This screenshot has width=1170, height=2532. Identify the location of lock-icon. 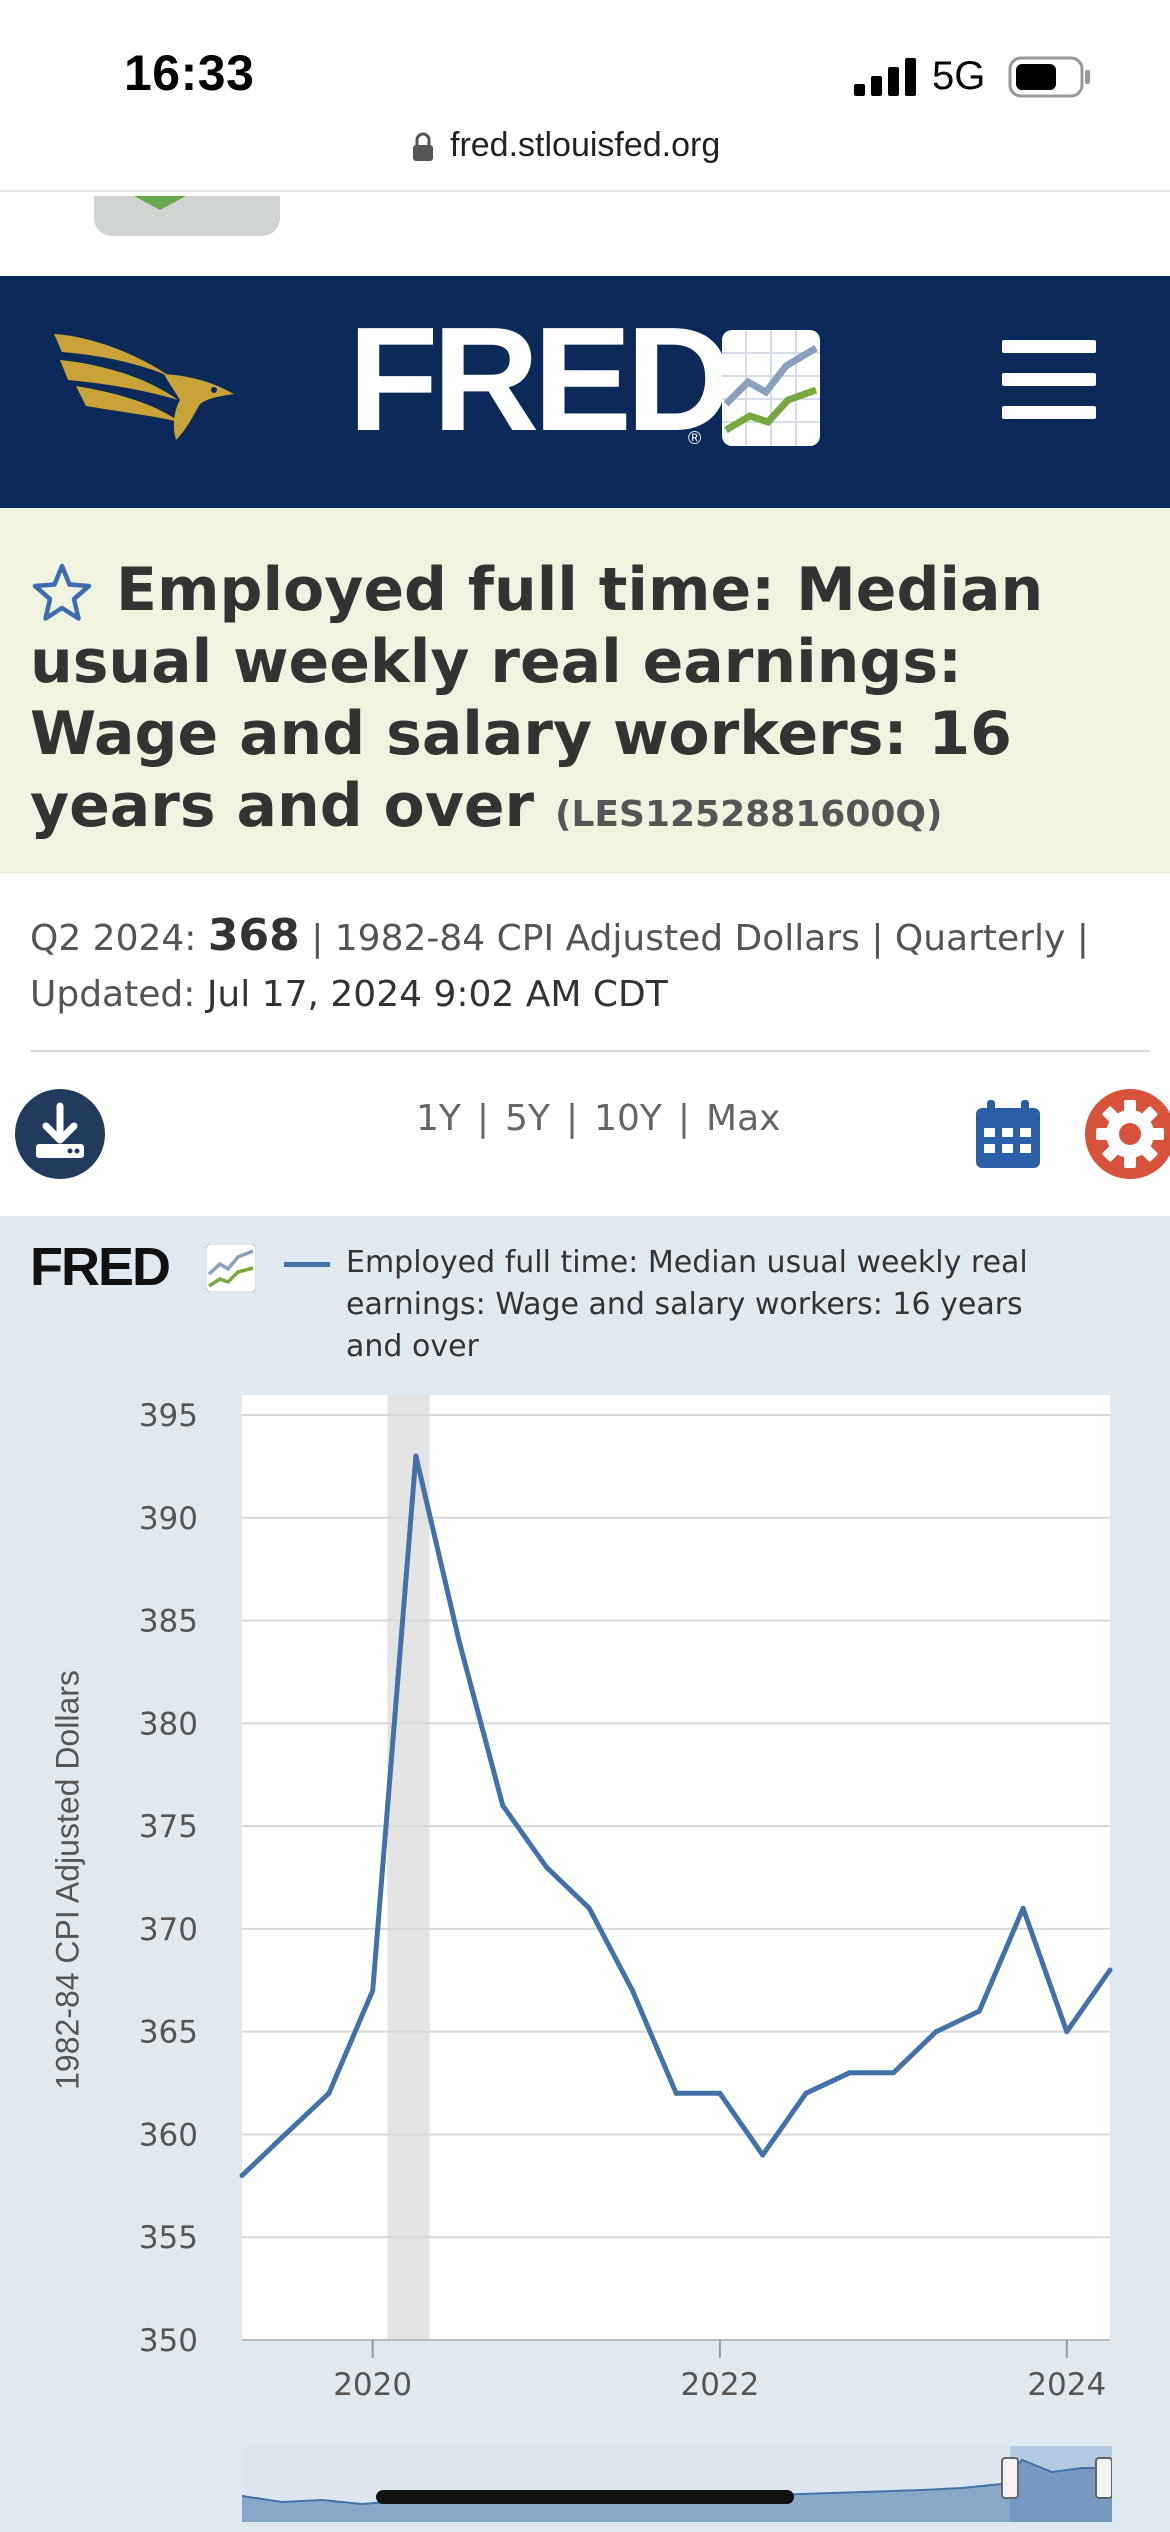
(423, 146).